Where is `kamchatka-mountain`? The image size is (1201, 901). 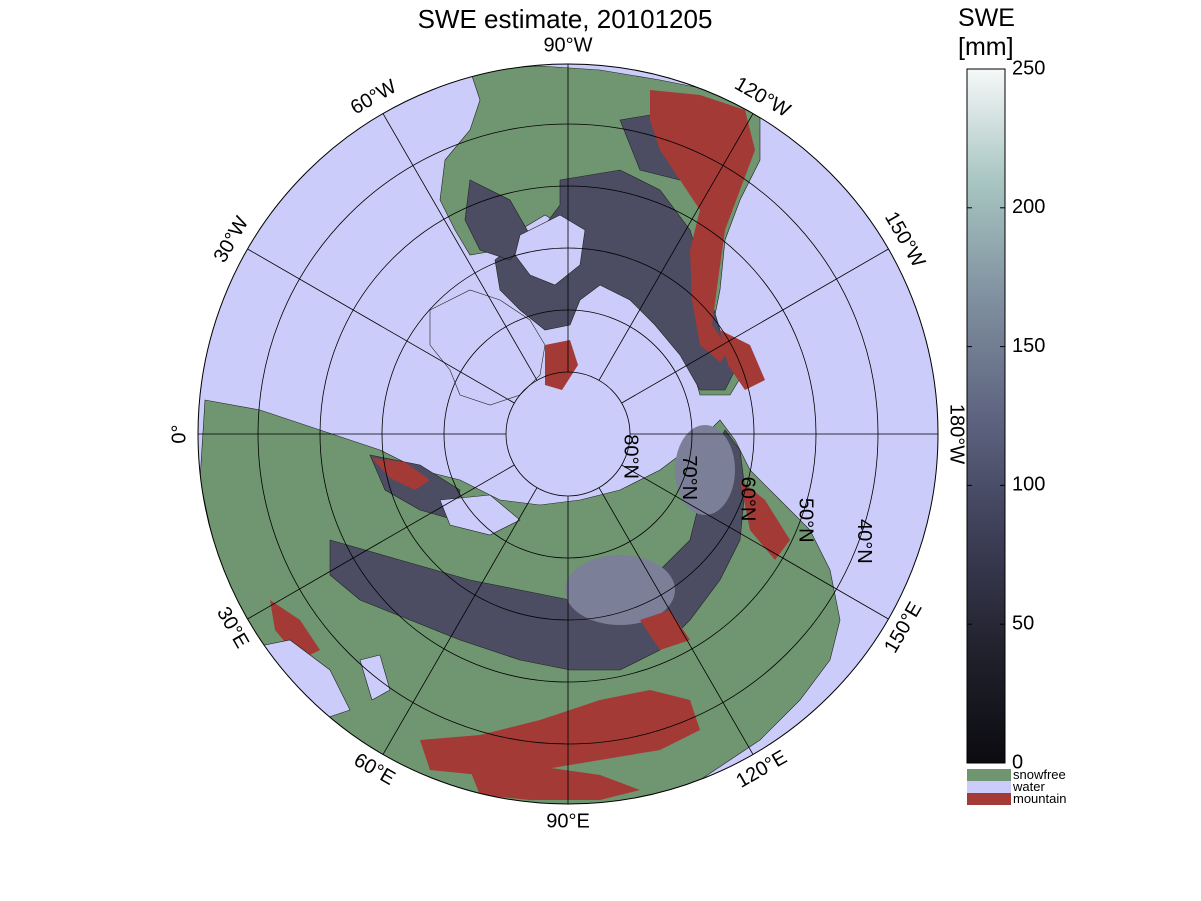
kamchatka-mountain is located at coordinates (665, 630).